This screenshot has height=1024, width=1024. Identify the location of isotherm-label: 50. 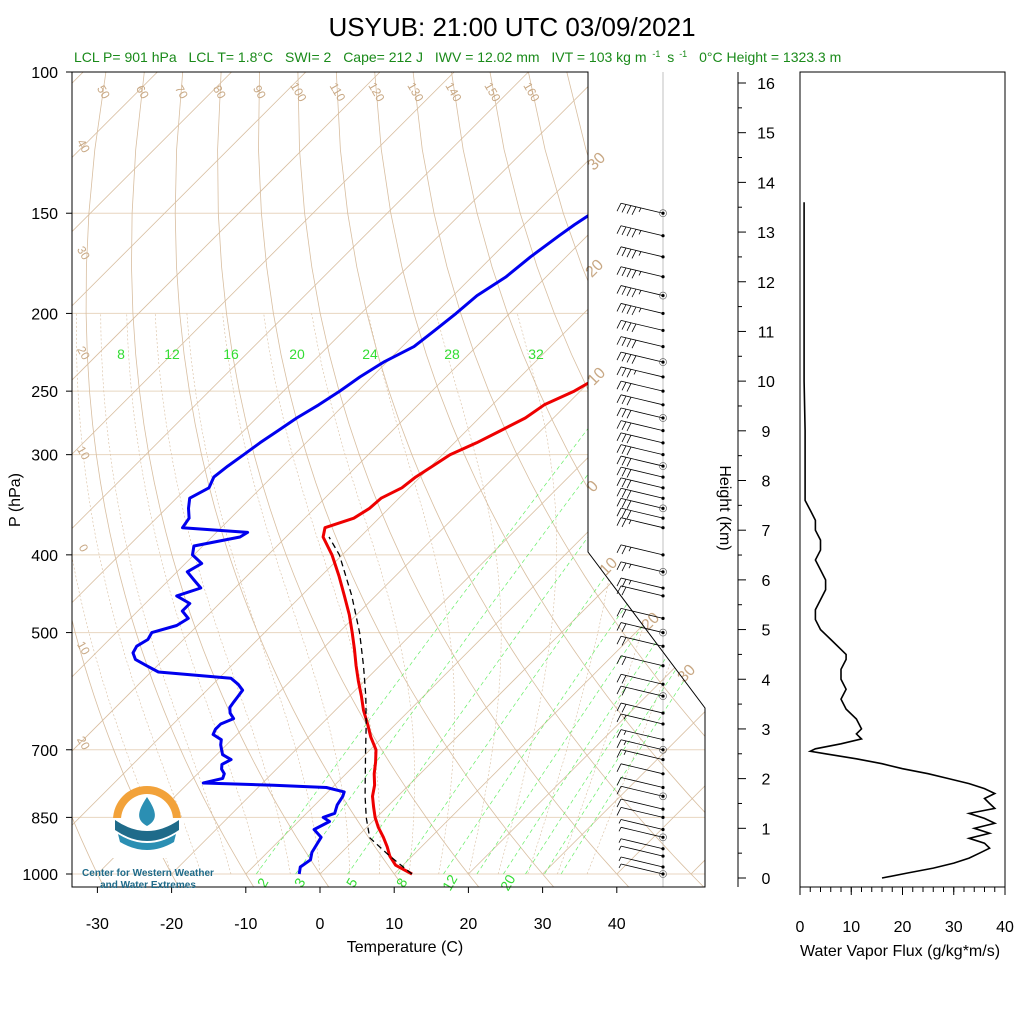
(103, 92).